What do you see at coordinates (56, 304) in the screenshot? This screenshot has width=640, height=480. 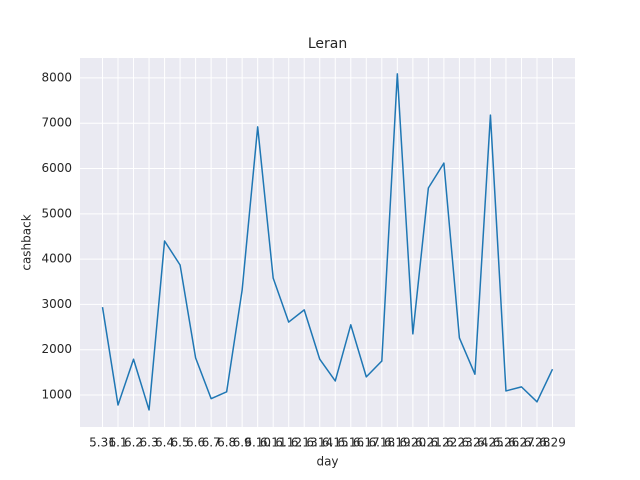 I see `y-tick-label: 3000` at bounding box center [56, 304].